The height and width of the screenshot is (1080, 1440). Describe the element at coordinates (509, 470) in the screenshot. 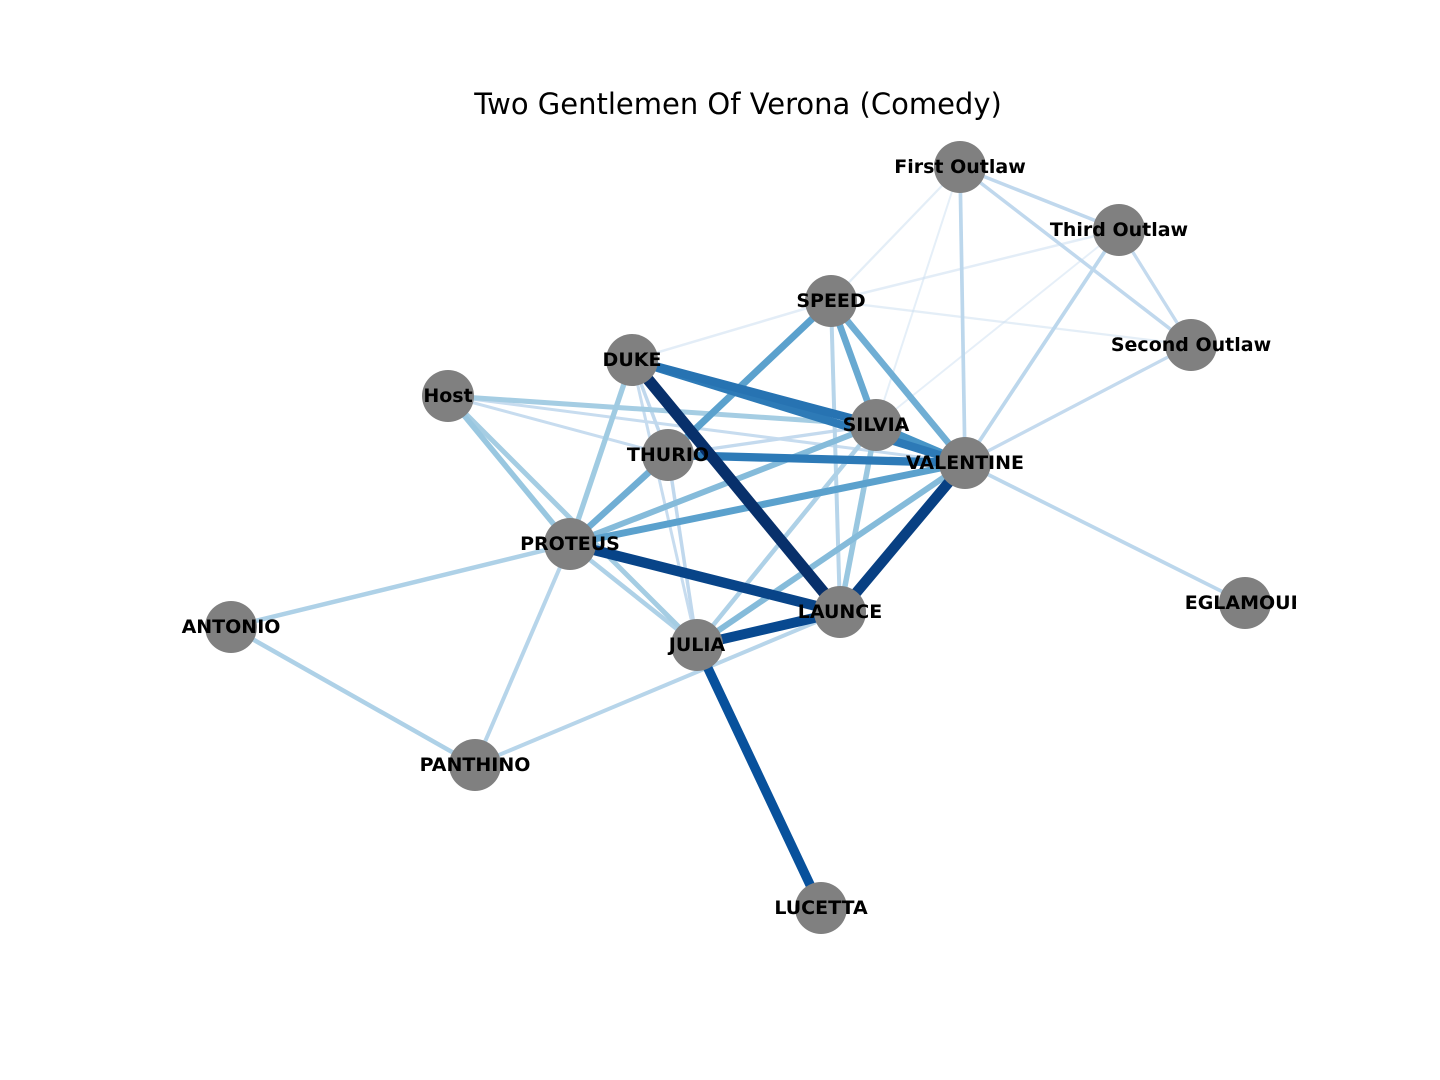

I see `edge-host-proteus` at that location.